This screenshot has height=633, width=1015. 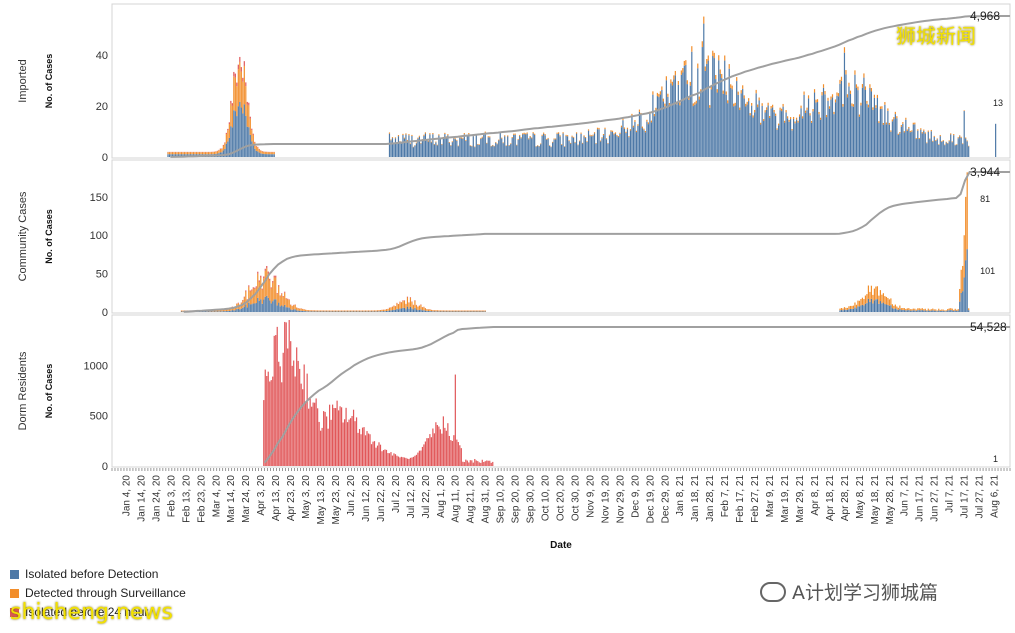 What do you see at coordinates (96, 366) in the screenshot?
I see `y-tick-label: 1000` at bounding box center [96, 366].